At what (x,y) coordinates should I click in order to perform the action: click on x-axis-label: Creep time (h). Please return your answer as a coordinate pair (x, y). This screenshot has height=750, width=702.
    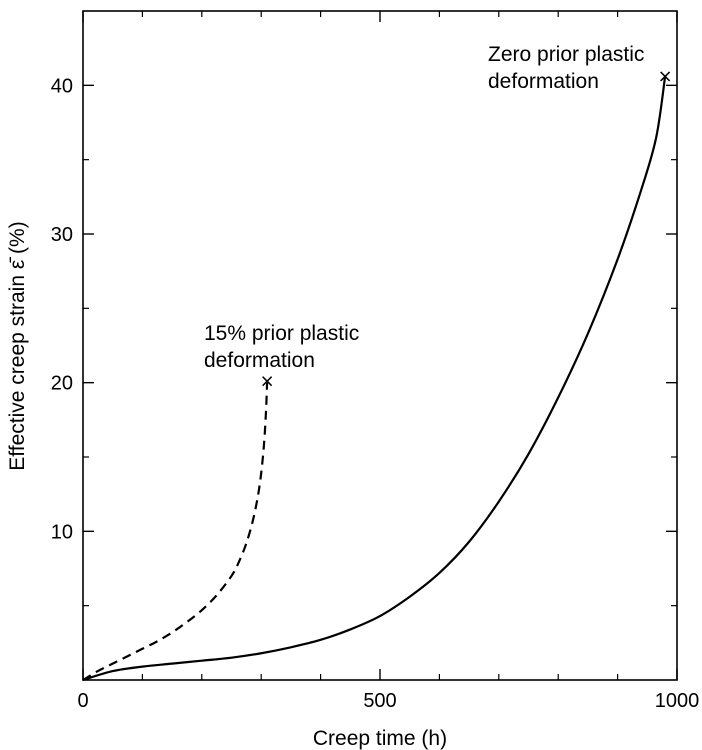
    Looking at the image, I should click on (380, 738).